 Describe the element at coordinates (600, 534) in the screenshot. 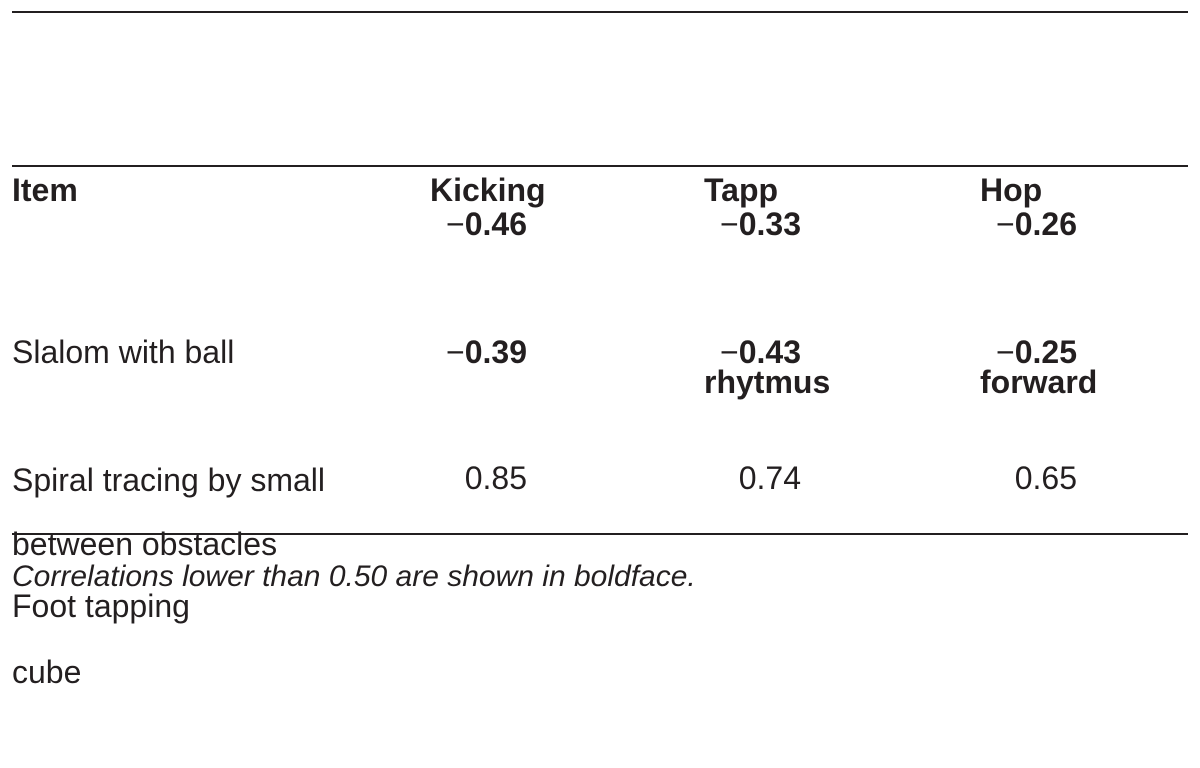

I see `table-bottom-rule` at that location.